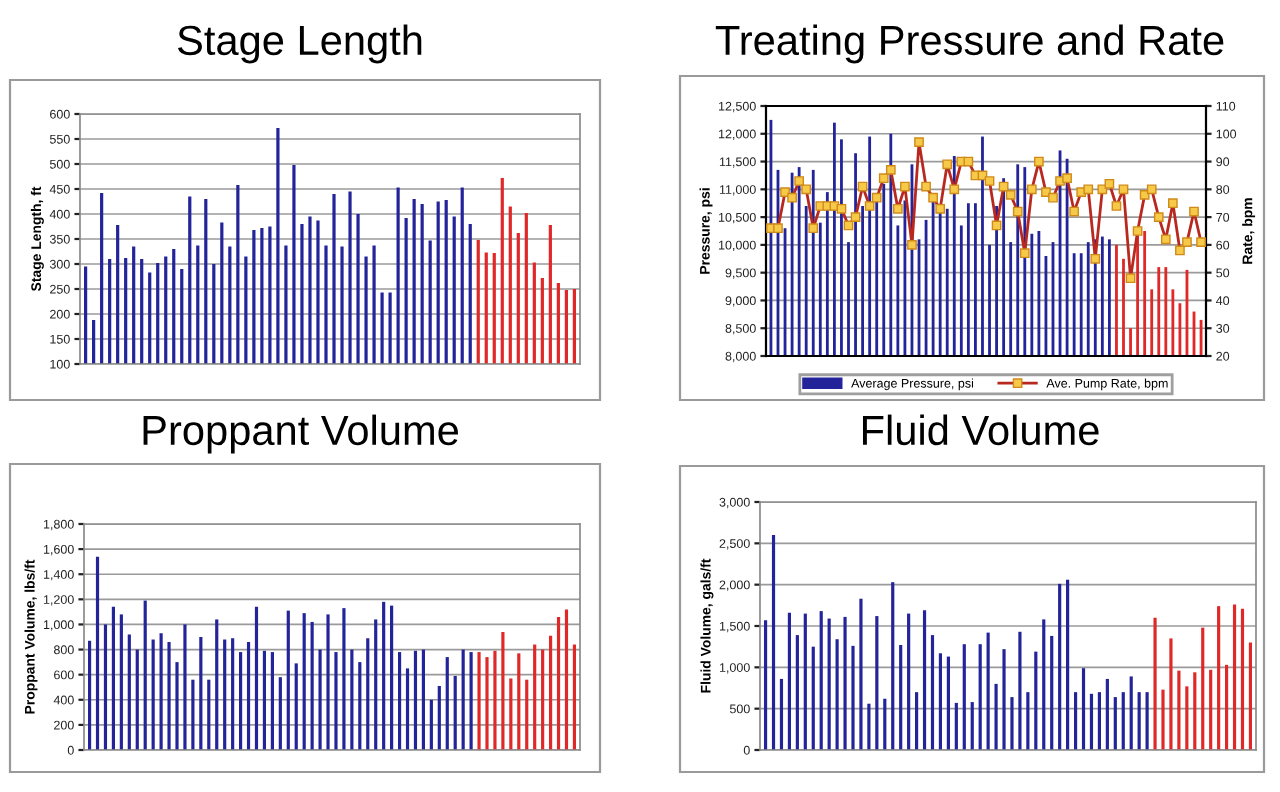 This screenshot has width=1280, height=792. Describe the element at coordinates (300, 434) in the screenshot. I see `chart-title: Proppant Volume` at that location.